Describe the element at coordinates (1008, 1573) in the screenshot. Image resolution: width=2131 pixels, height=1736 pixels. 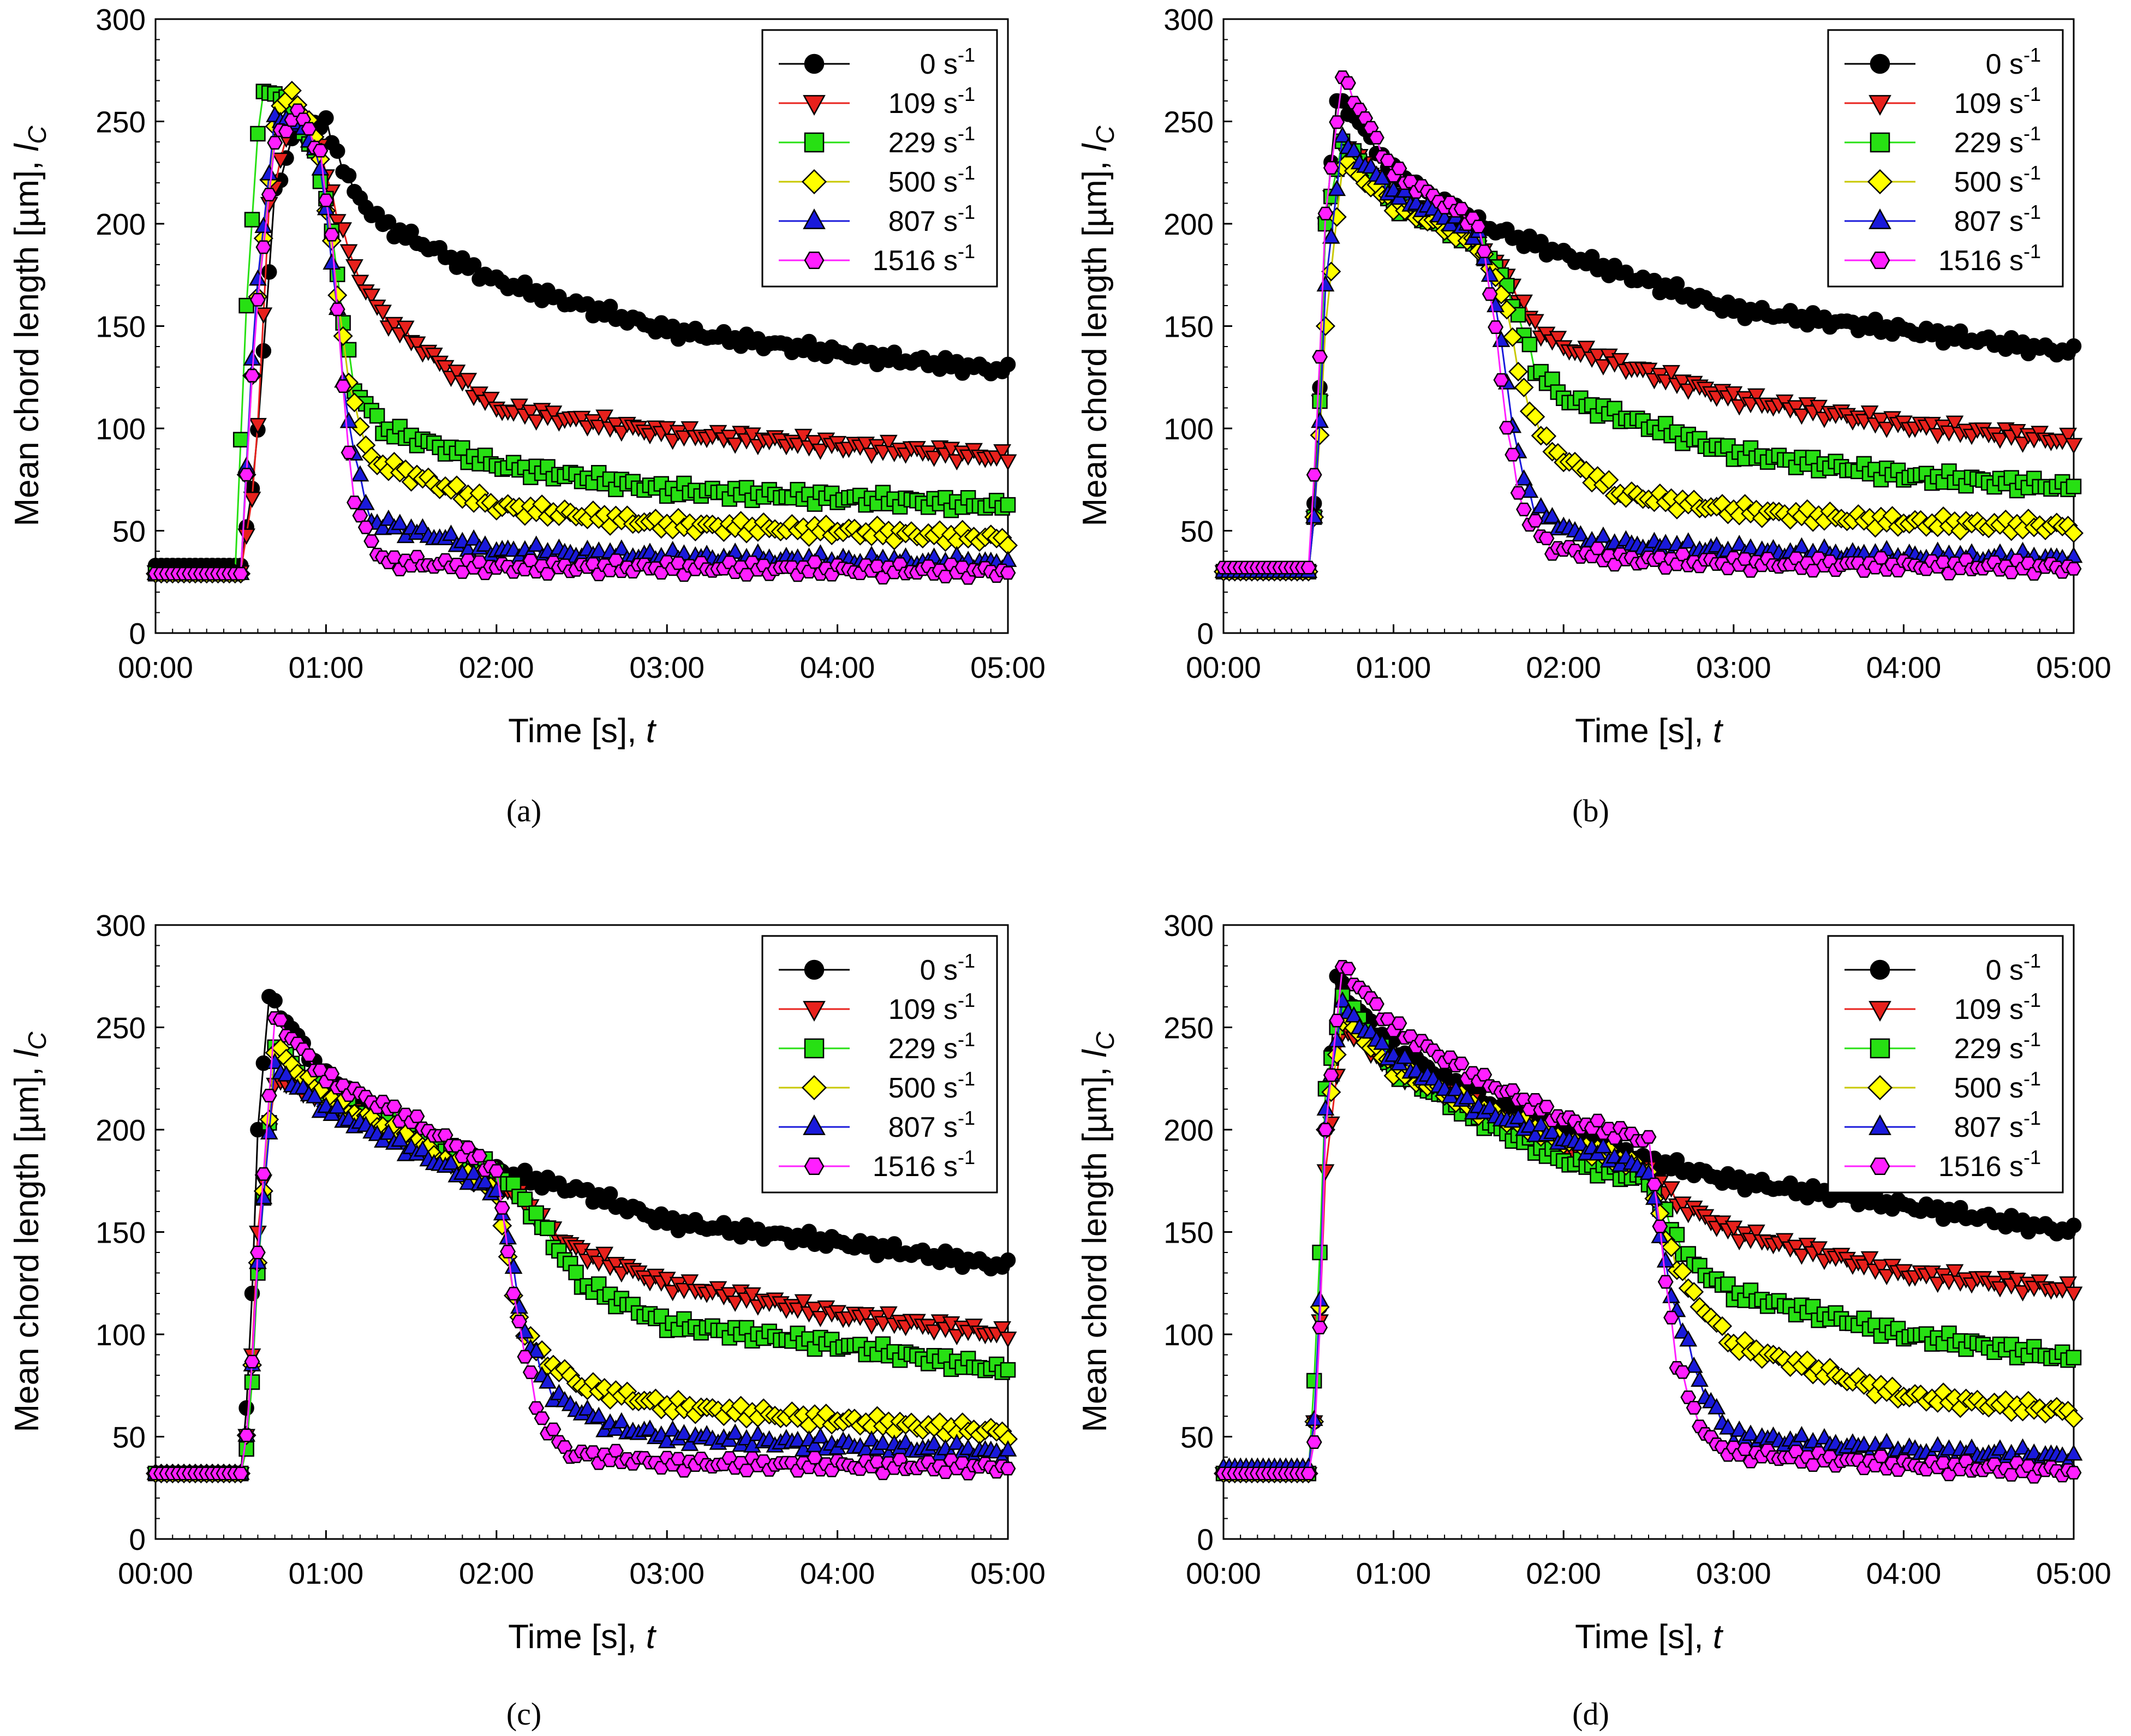
I see `x-tick-label: 05:00` at that location.